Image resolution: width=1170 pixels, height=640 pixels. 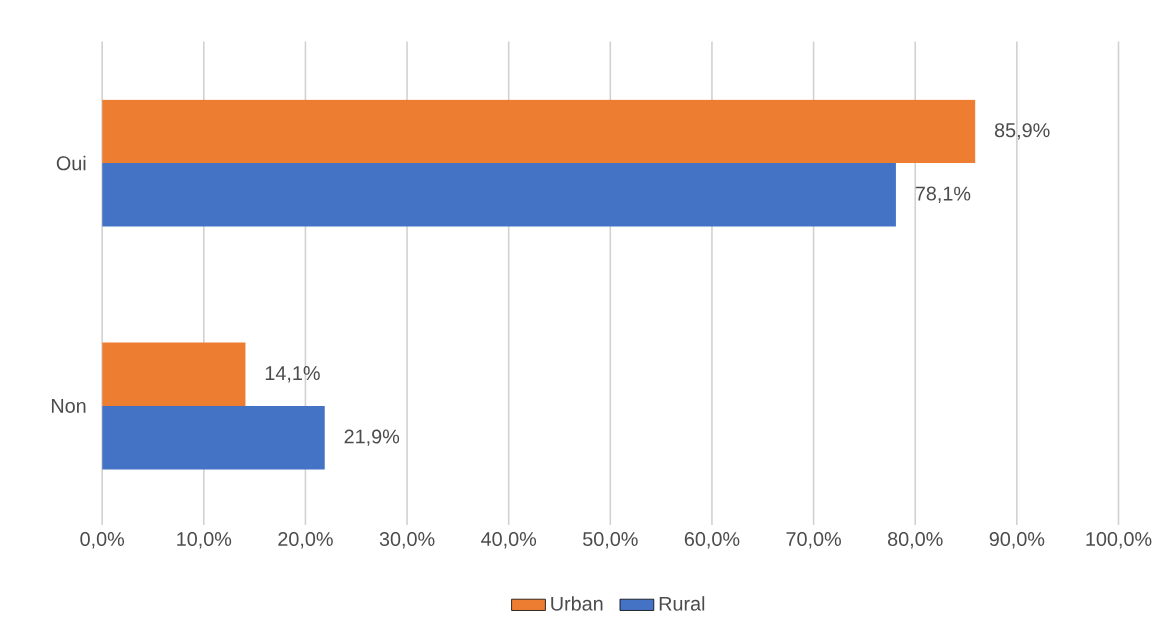 What do you see at coordinates (813, 540) in the screenshot?
I see `x-tick-label: 70,0%` at bounding box center [813, 540].